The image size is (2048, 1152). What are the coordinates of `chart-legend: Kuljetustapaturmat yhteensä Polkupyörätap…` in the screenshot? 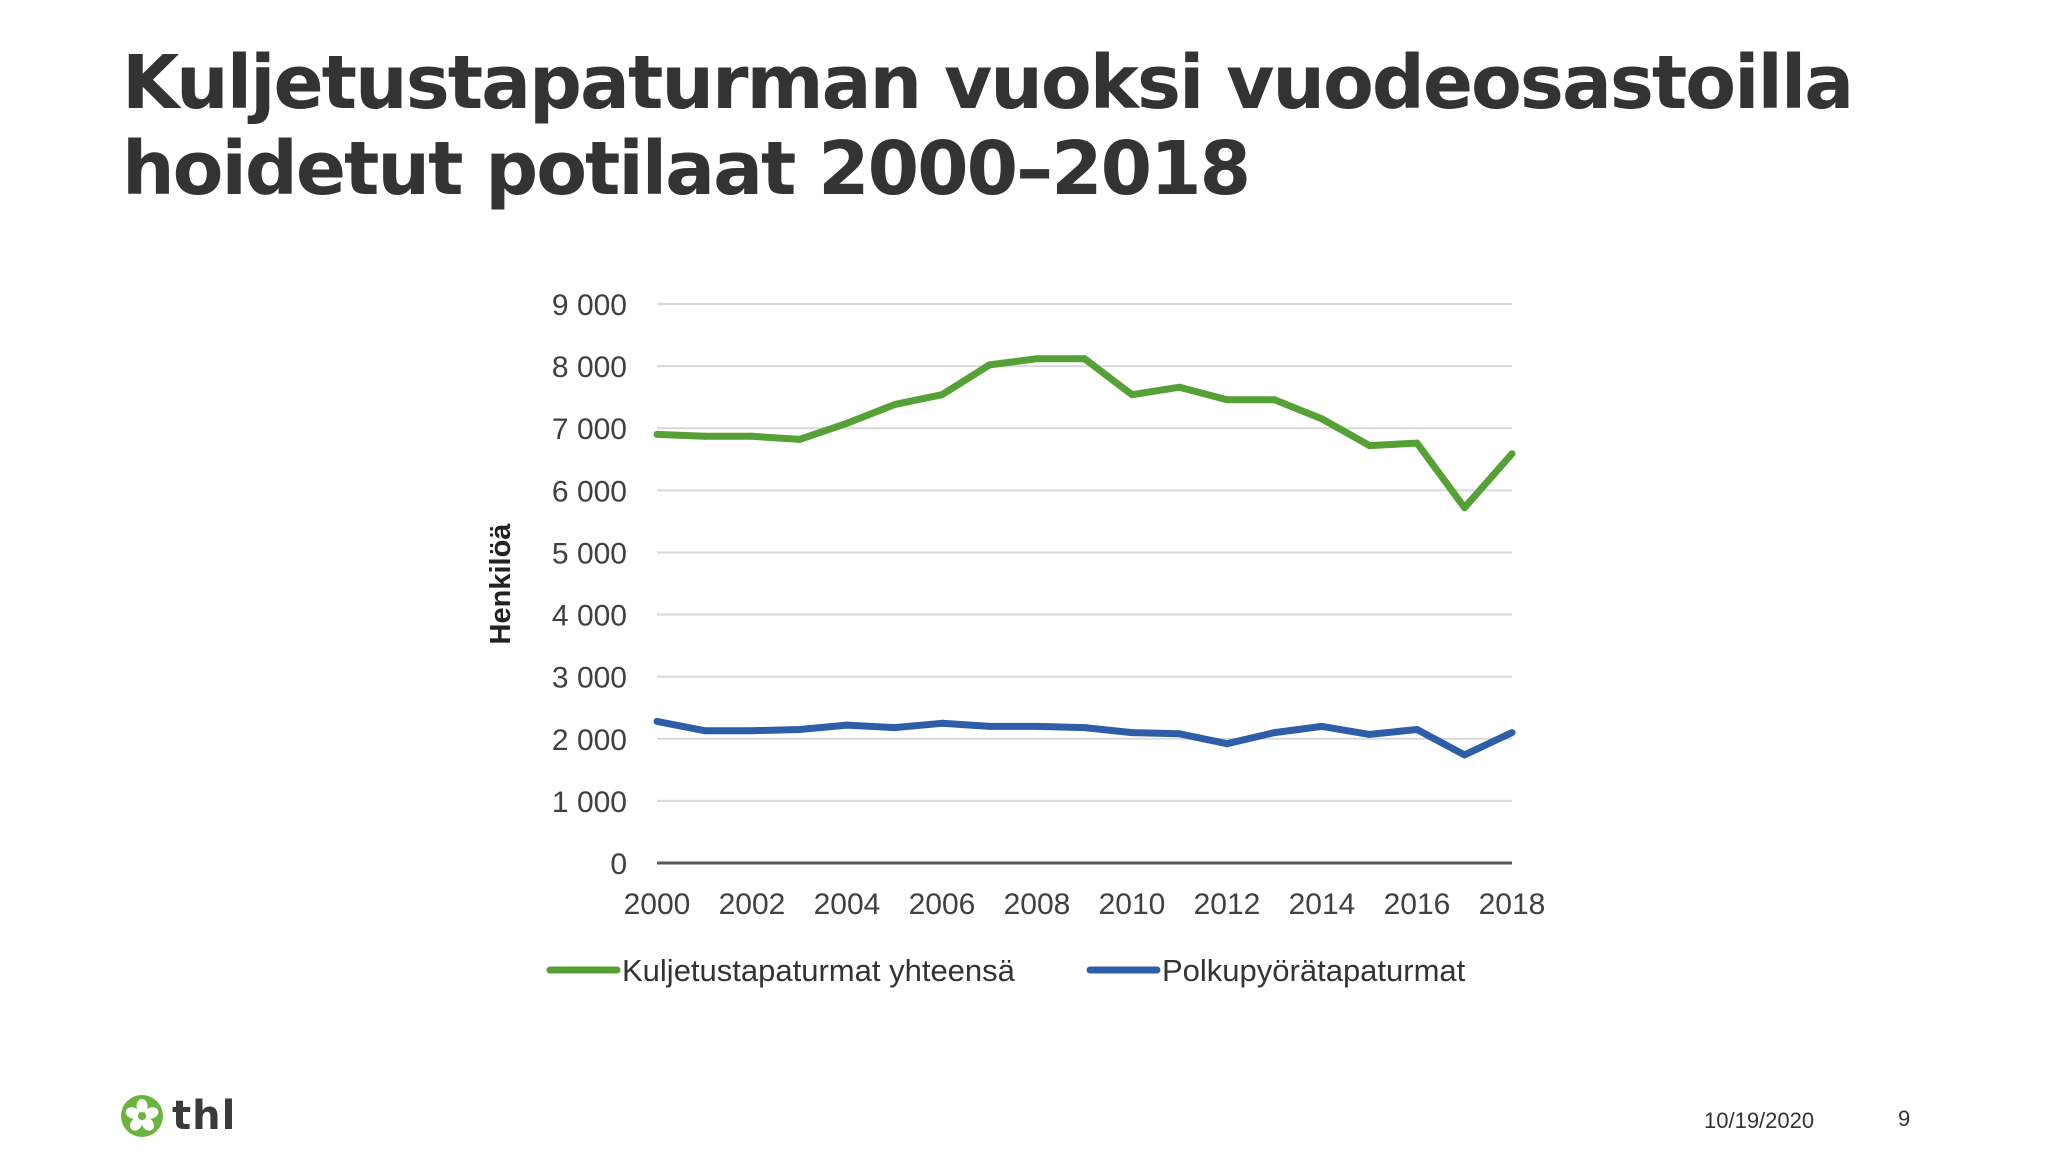 It's located at (1006, 970).